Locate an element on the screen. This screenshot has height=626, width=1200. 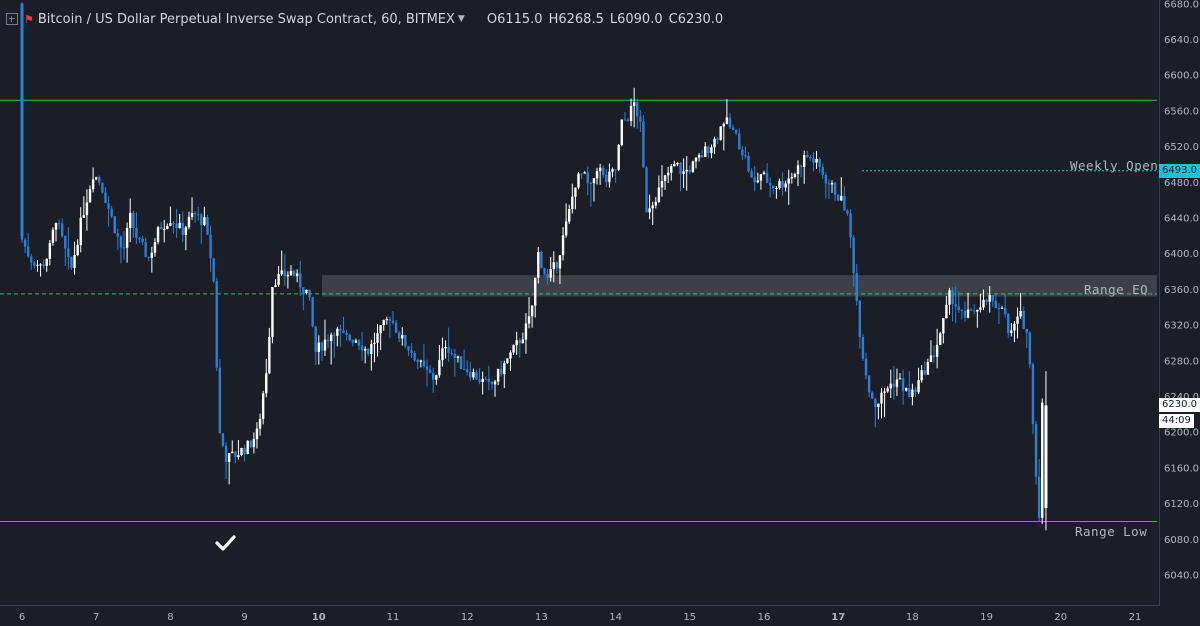
x-tick-label: 15 is located at coordinates (689, 617).